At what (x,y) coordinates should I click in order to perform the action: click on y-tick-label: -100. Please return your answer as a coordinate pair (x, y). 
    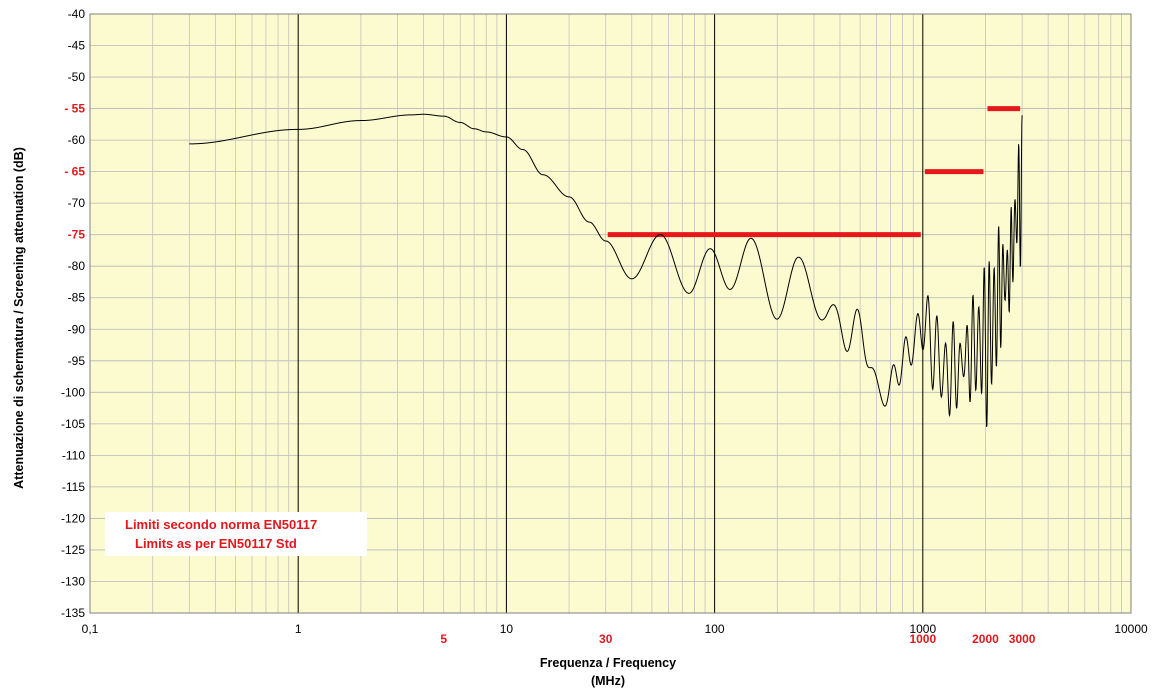
    Looking at the image, I should click on (73, 392).